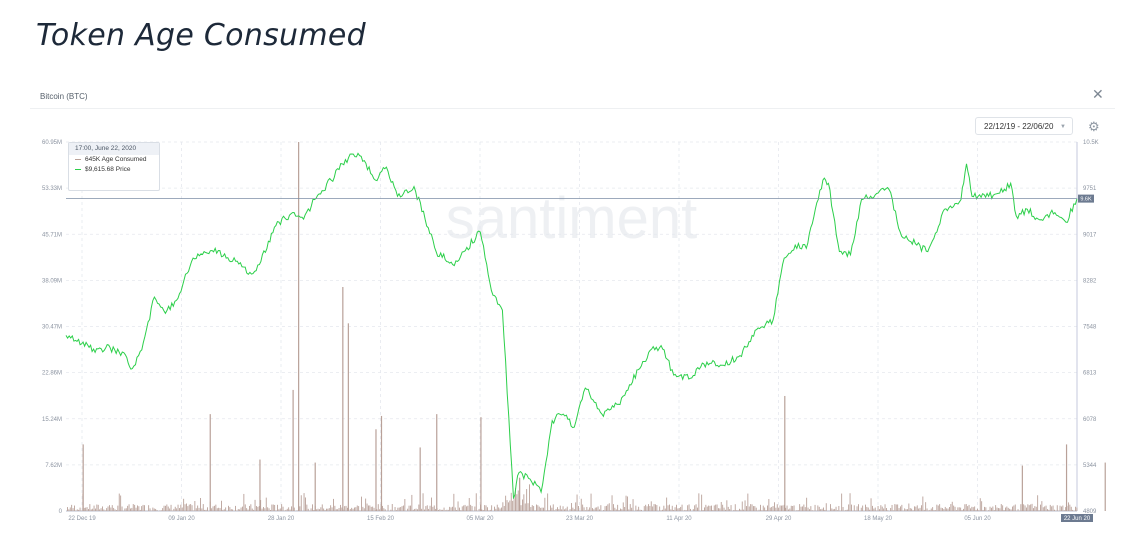 This screenshot has height=544, width=1145. What do you see at coordinates (1094, 126) in the screenshot?
I see `gear-icon: ⚙` at bounding box center [1094, 126].